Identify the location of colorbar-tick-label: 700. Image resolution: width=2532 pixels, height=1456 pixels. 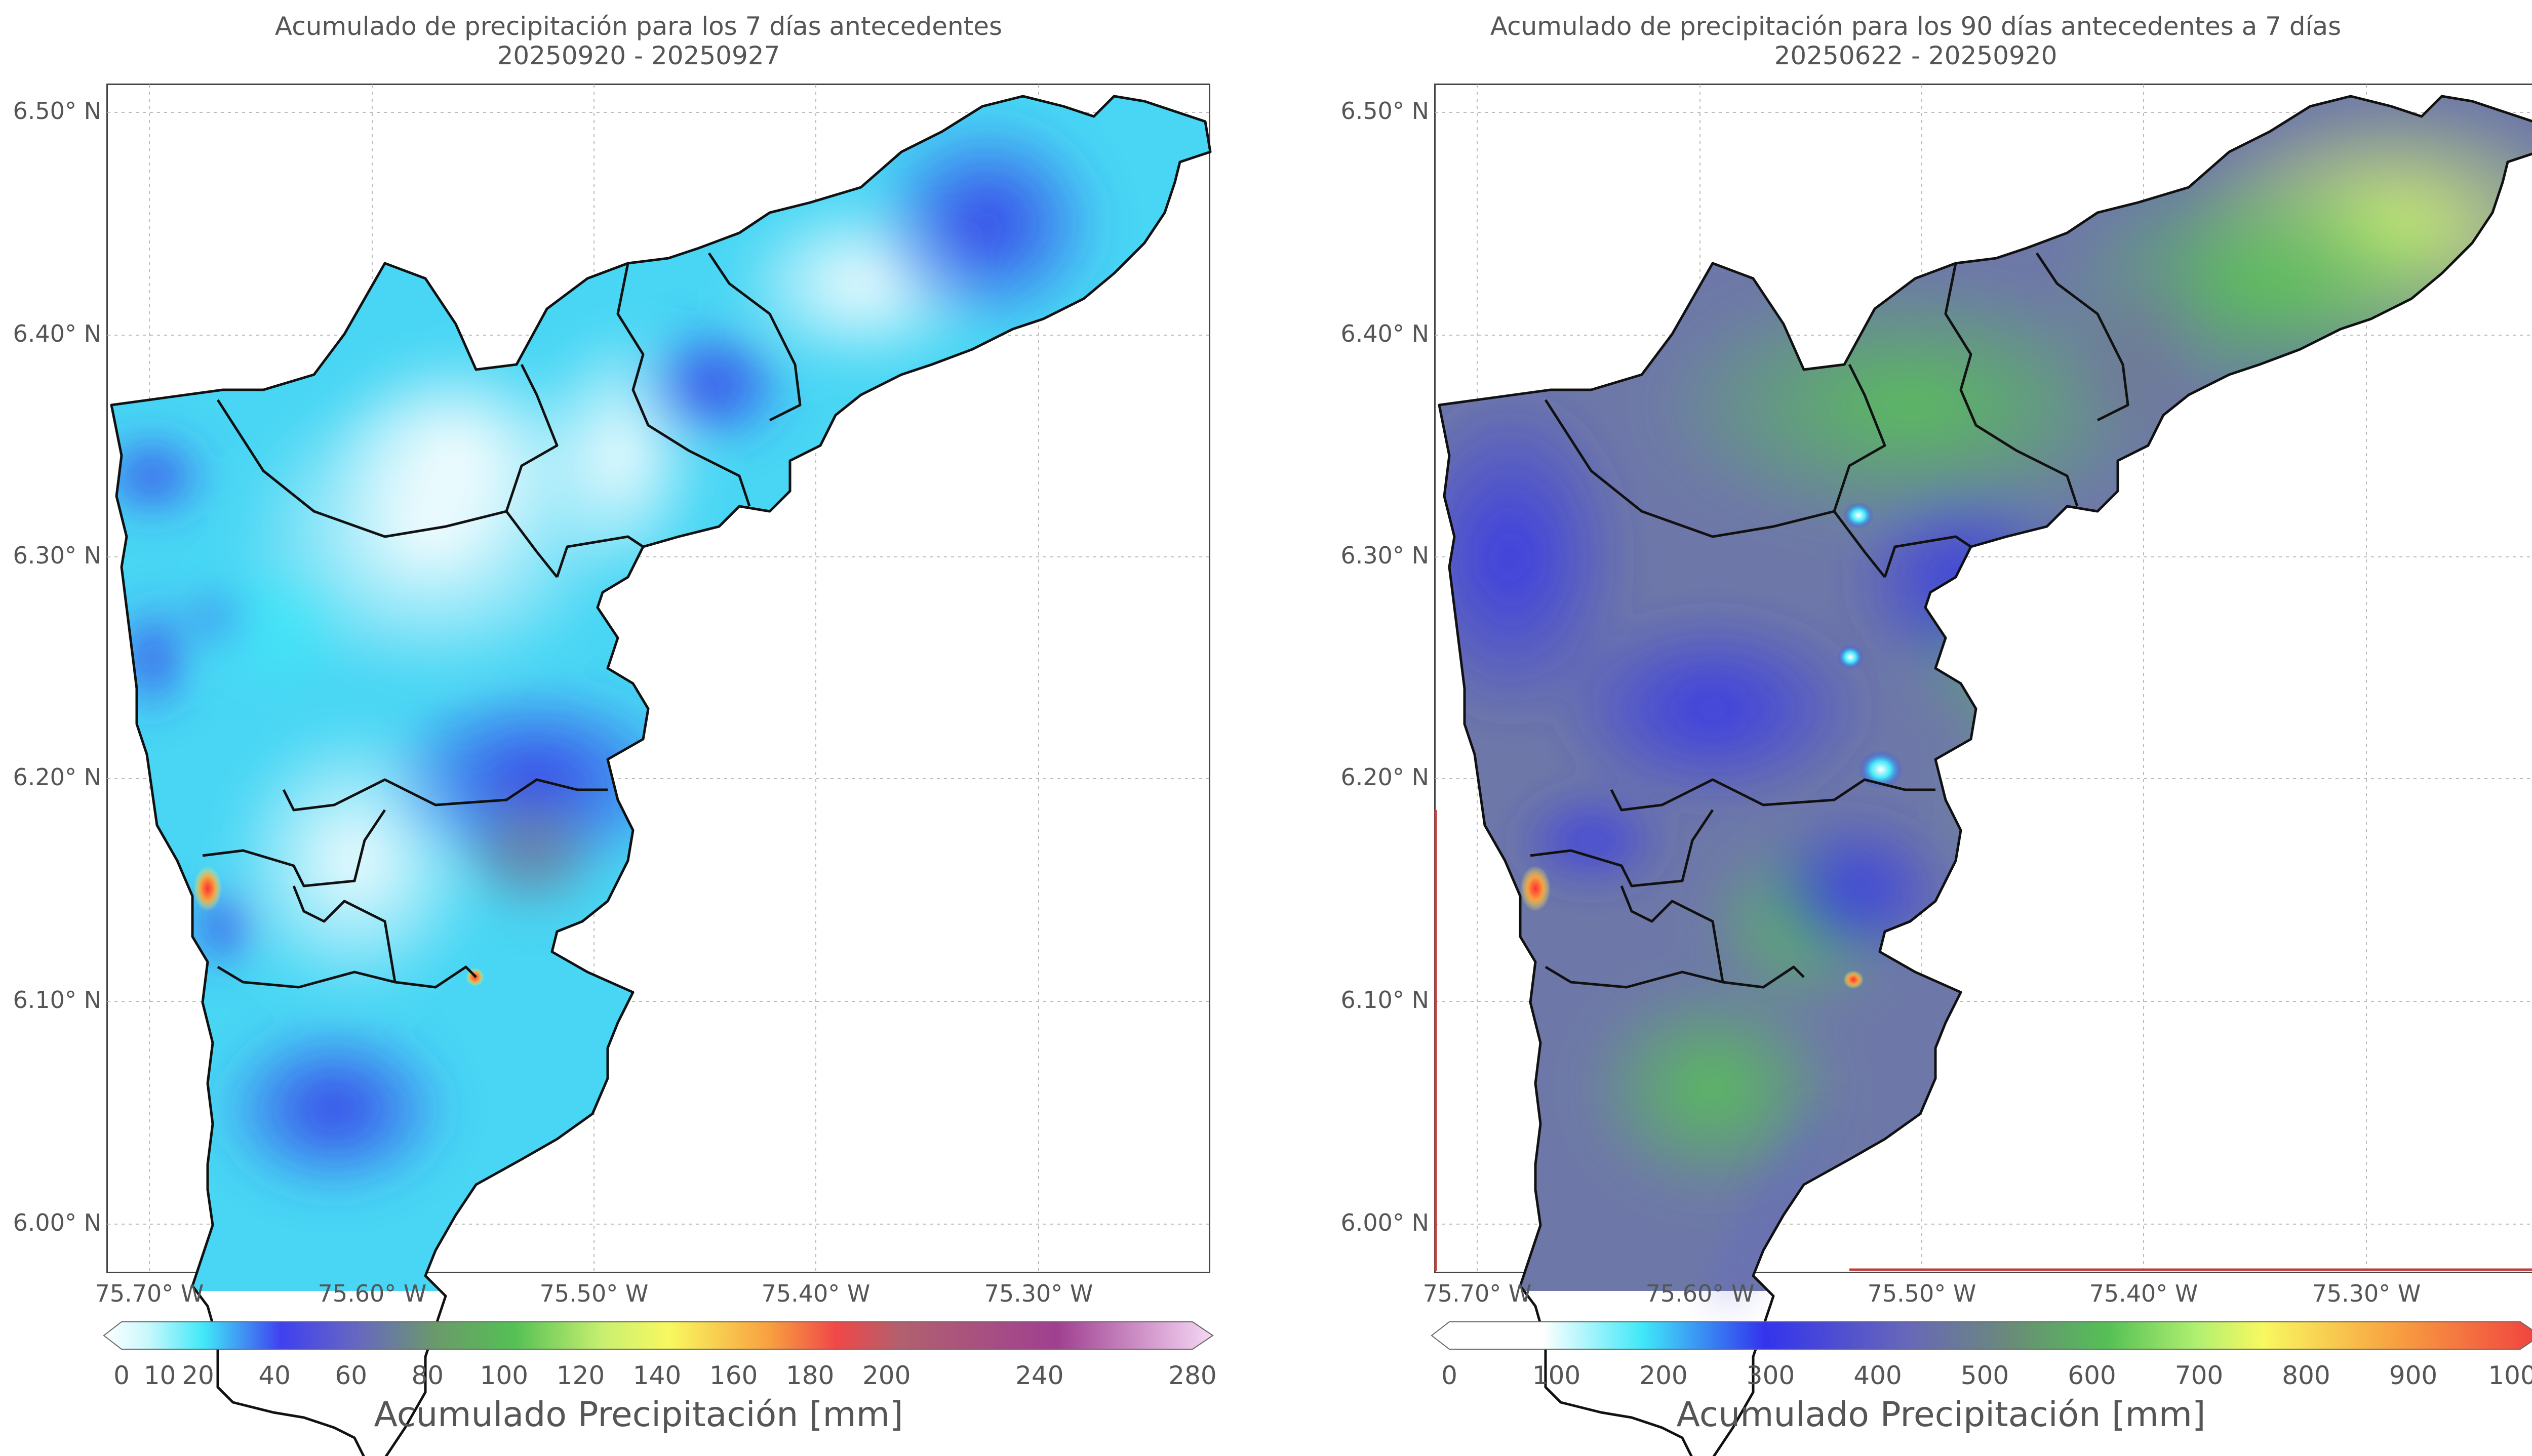
(2199, 1375).